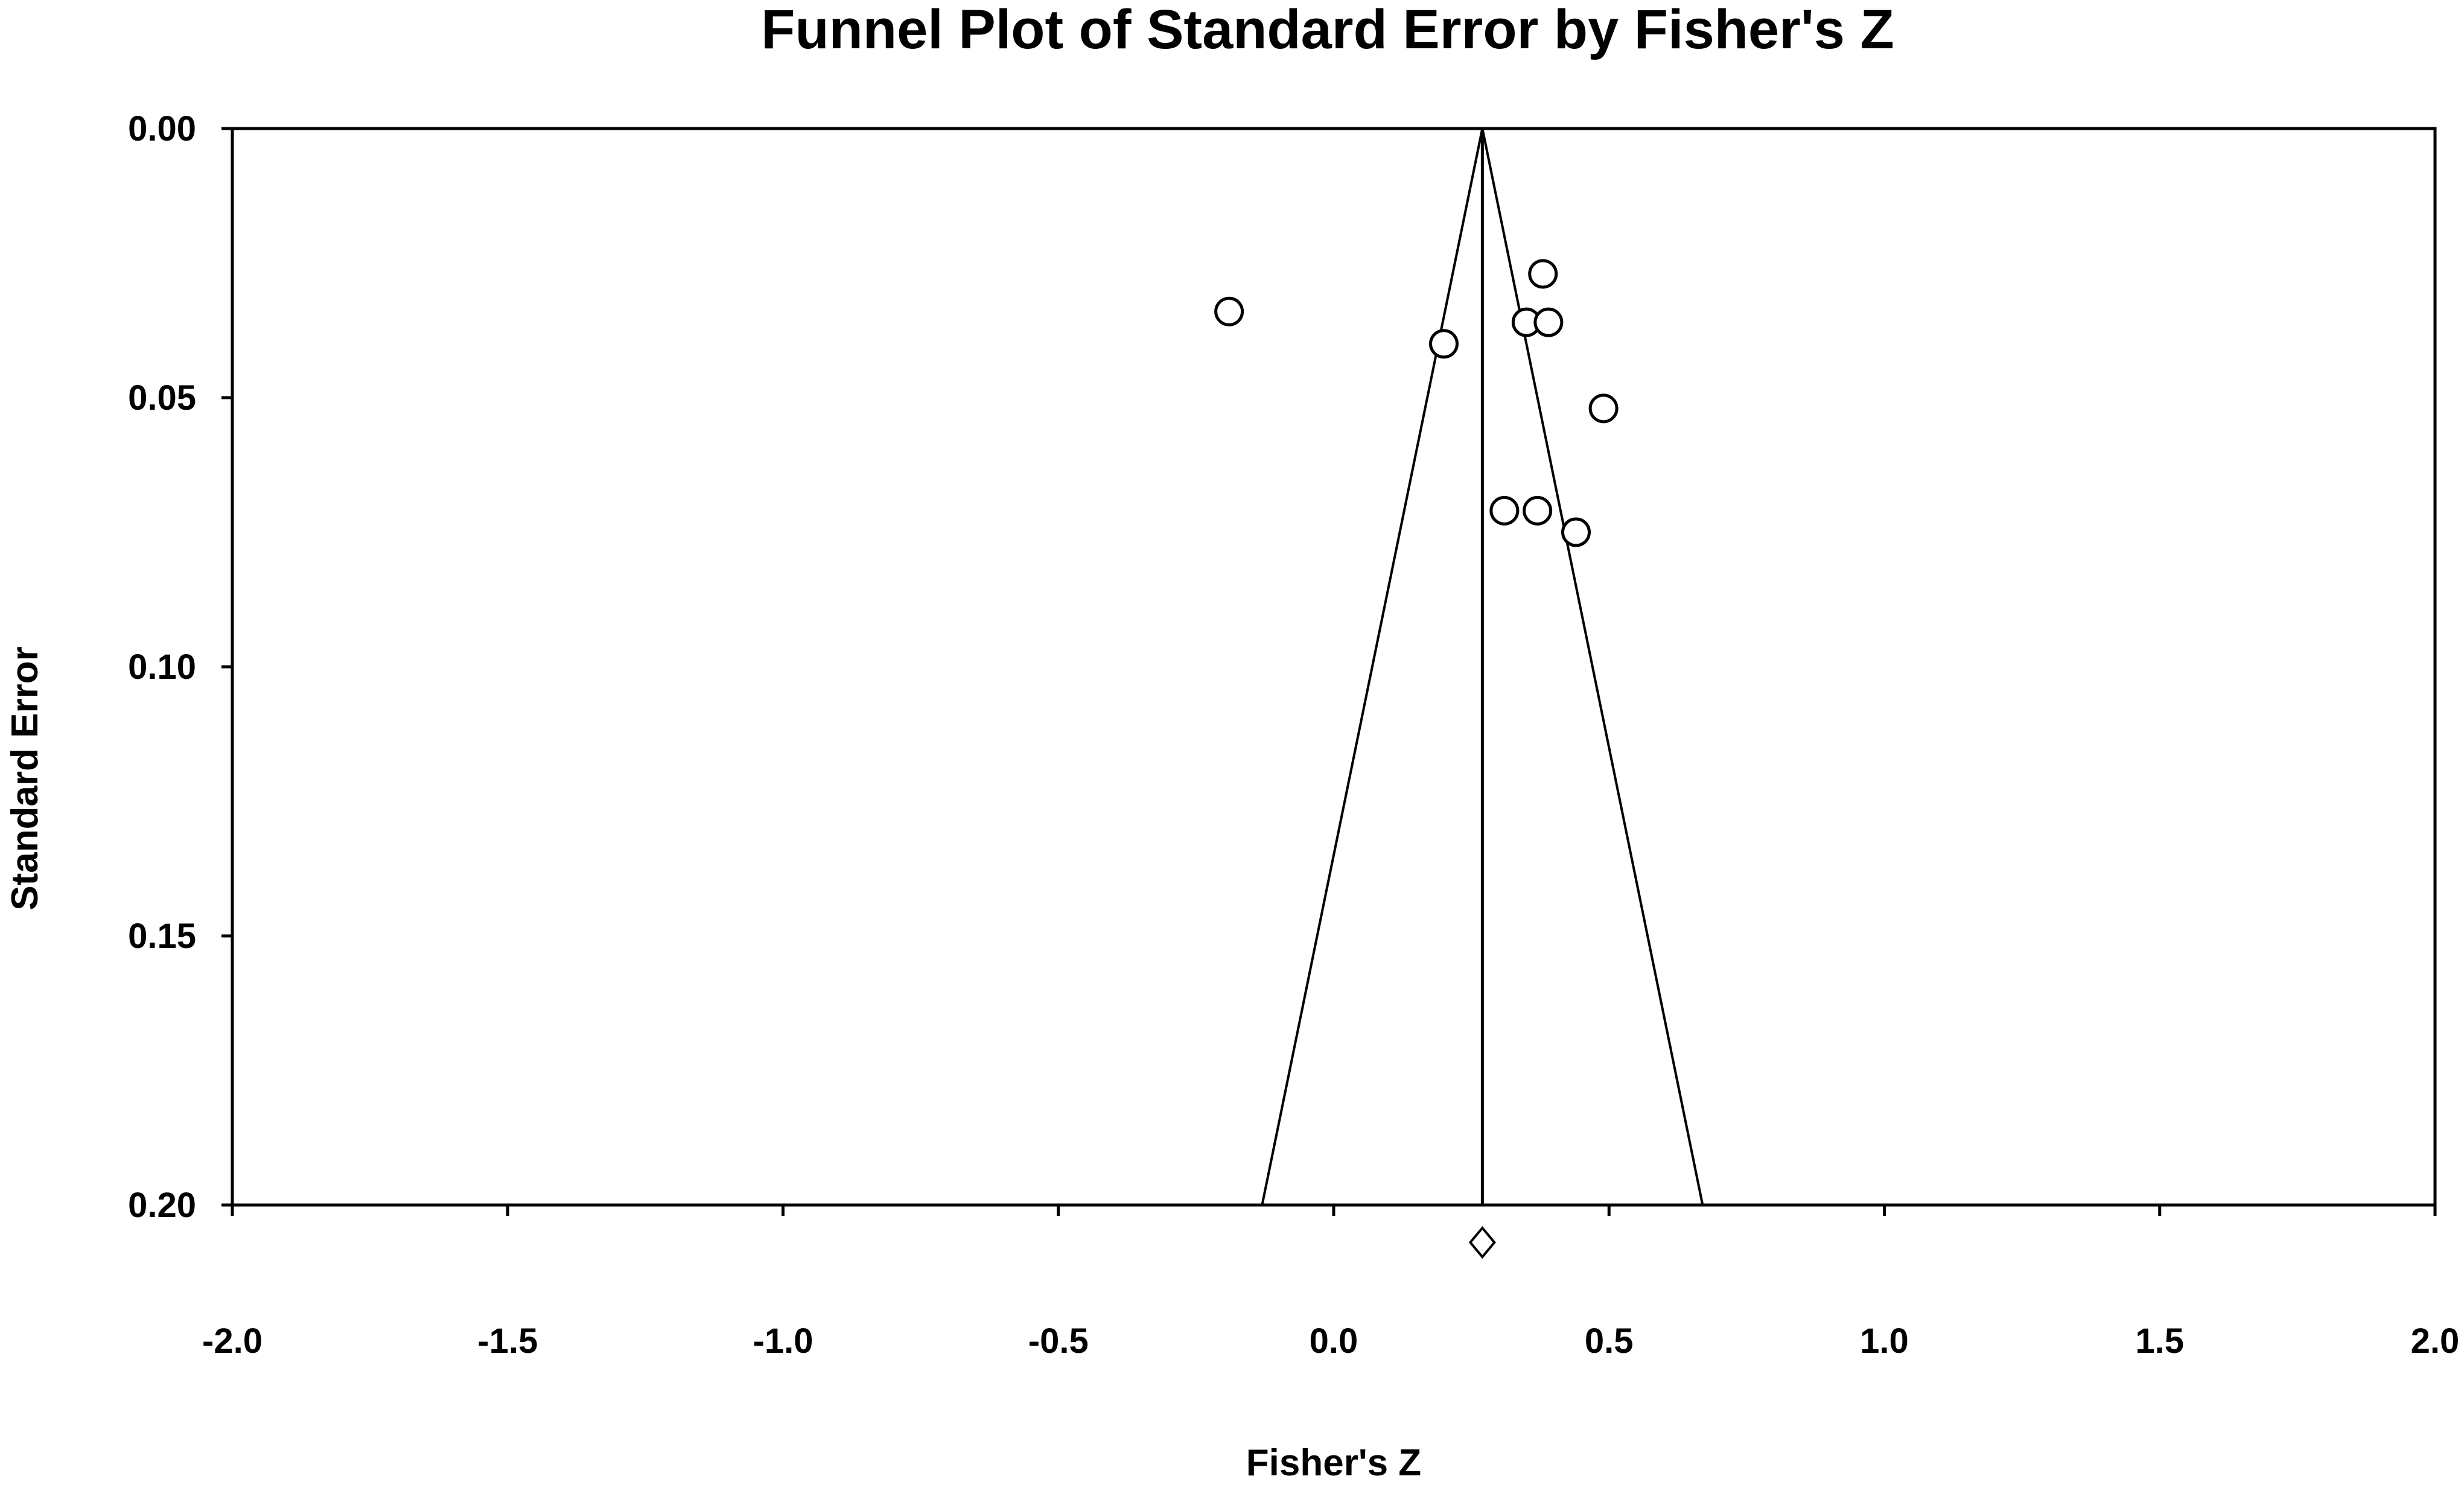 Image resolution: width=2464 pixels, height=1485 pixels. I want to click on x-tick-label: 0.5, so click(1609, 1341).